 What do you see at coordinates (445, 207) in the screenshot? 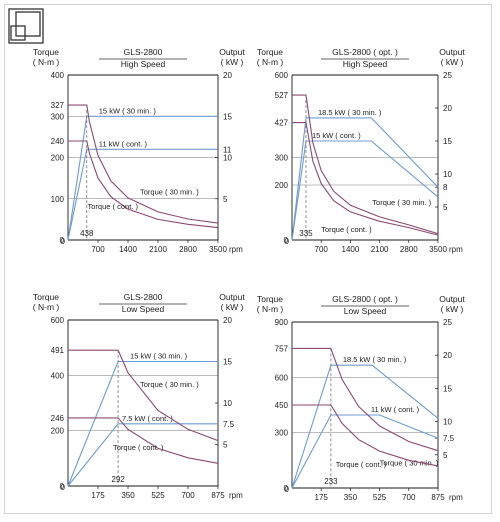
I see `chart-1-y2tick-label: 5` at bounding box center [445, 207].